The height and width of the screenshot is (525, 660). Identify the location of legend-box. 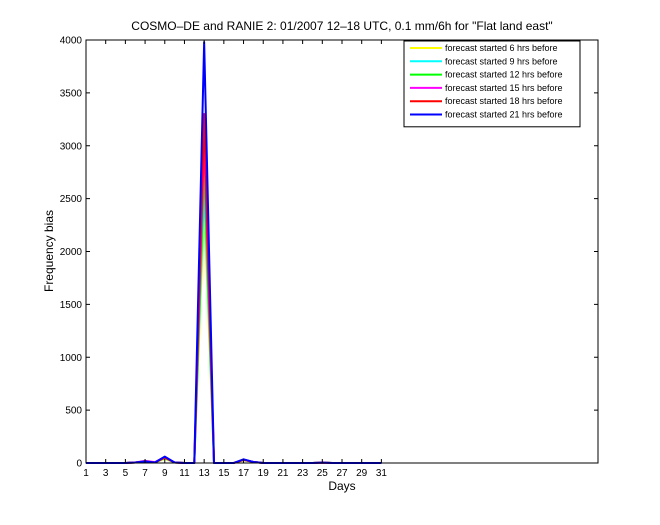
(492, 84).